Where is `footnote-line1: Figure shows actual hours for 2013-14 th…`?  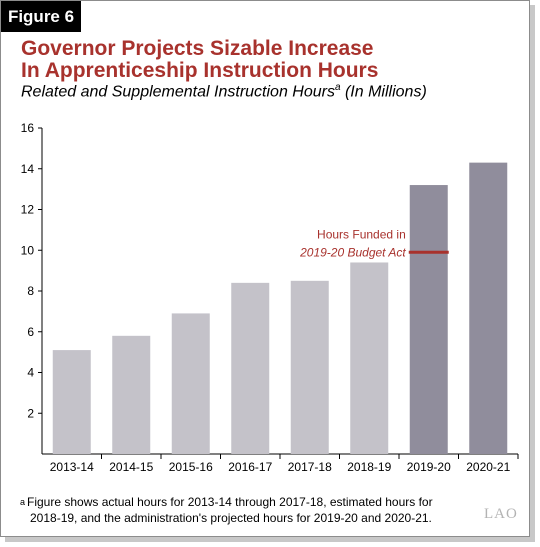 footnote-line1: Figure shows actual hours for 2013-14 th… is located at coordinates (230, 502).